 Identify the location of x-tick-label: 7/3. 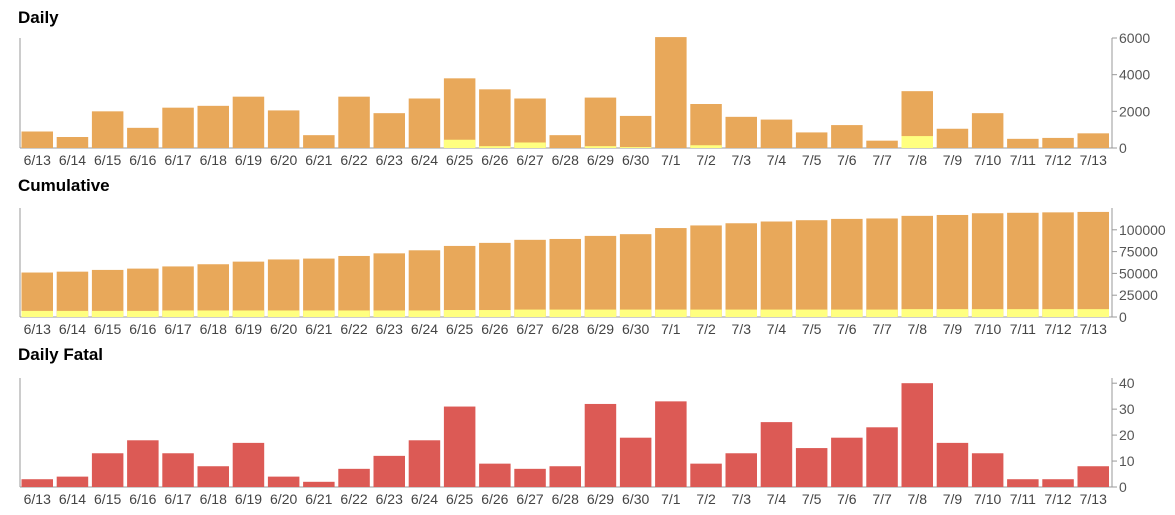
(742, 499).